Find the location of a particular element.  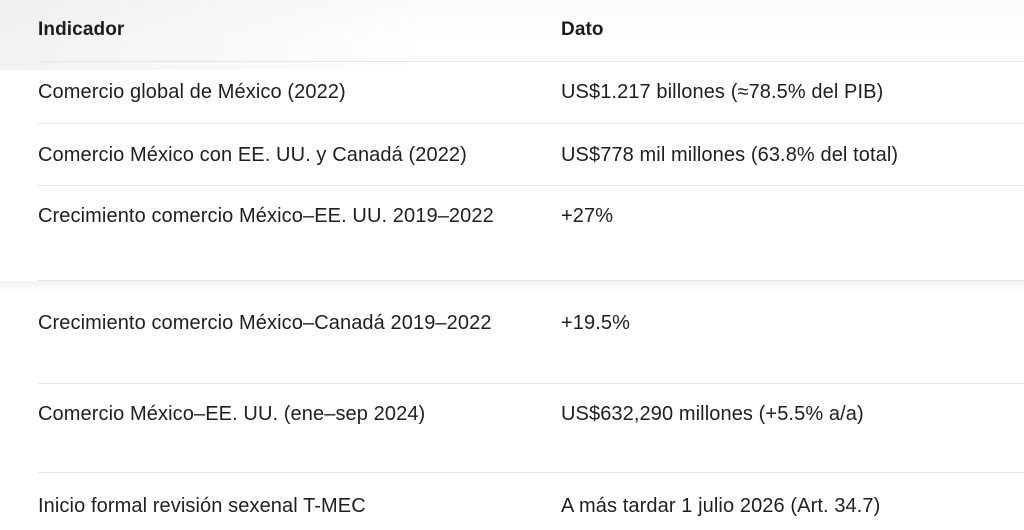

row-indicator: Inicio formal revisión sexenal T-MEC is located at coordinates (202, 506).